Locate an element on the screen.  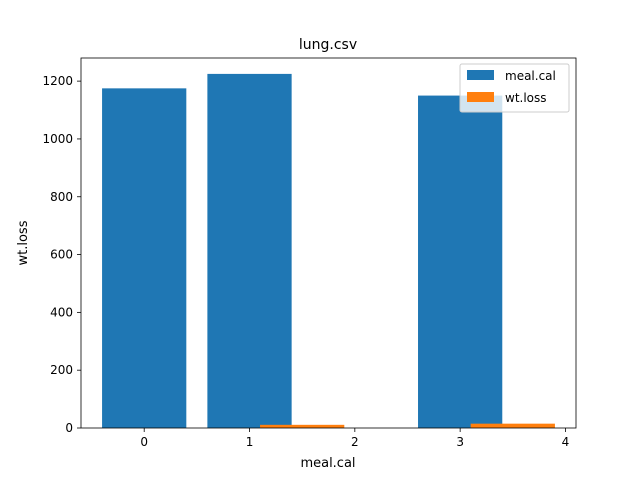
x-tick-label: 0 is located at coordinates (144, 442).